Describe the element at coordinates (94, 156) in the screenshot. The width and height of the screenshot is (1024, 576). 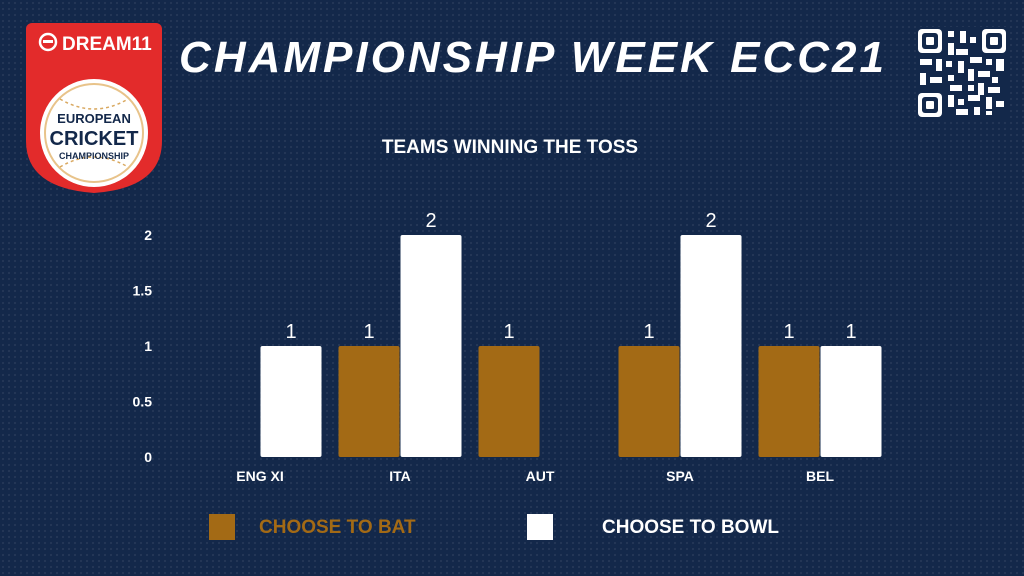
I see `logo-line-championship: CHAMPIONSHIP` at that location.